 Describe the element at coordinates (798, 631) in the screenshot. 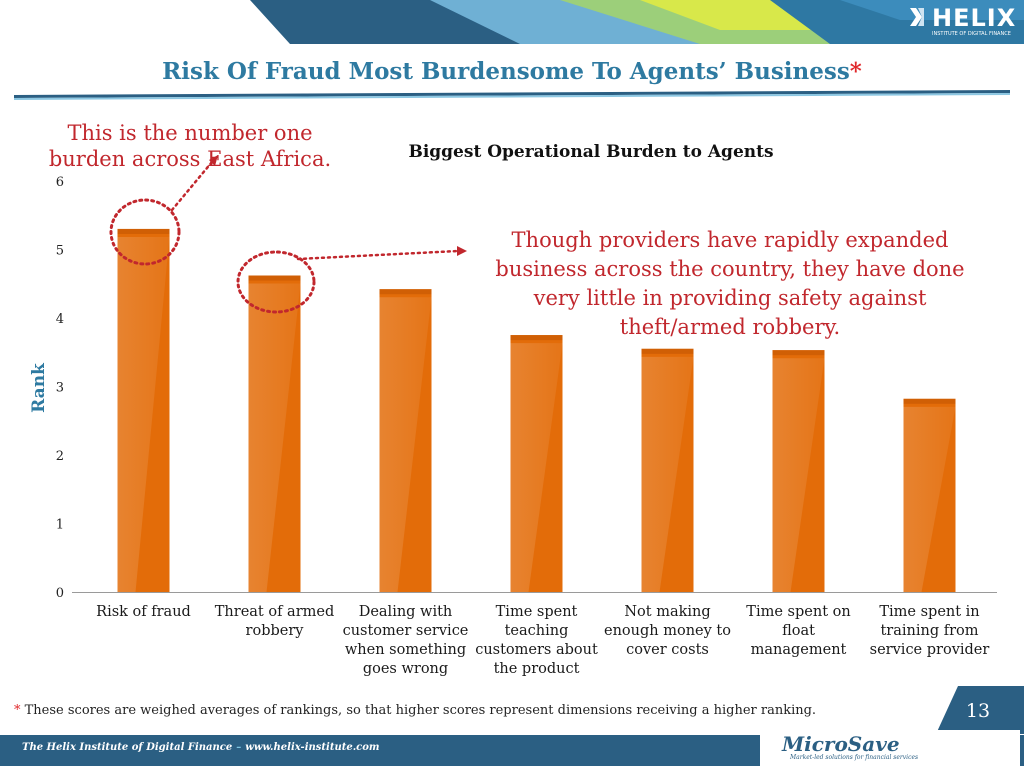

I see `x-tick-label: float` at that location.